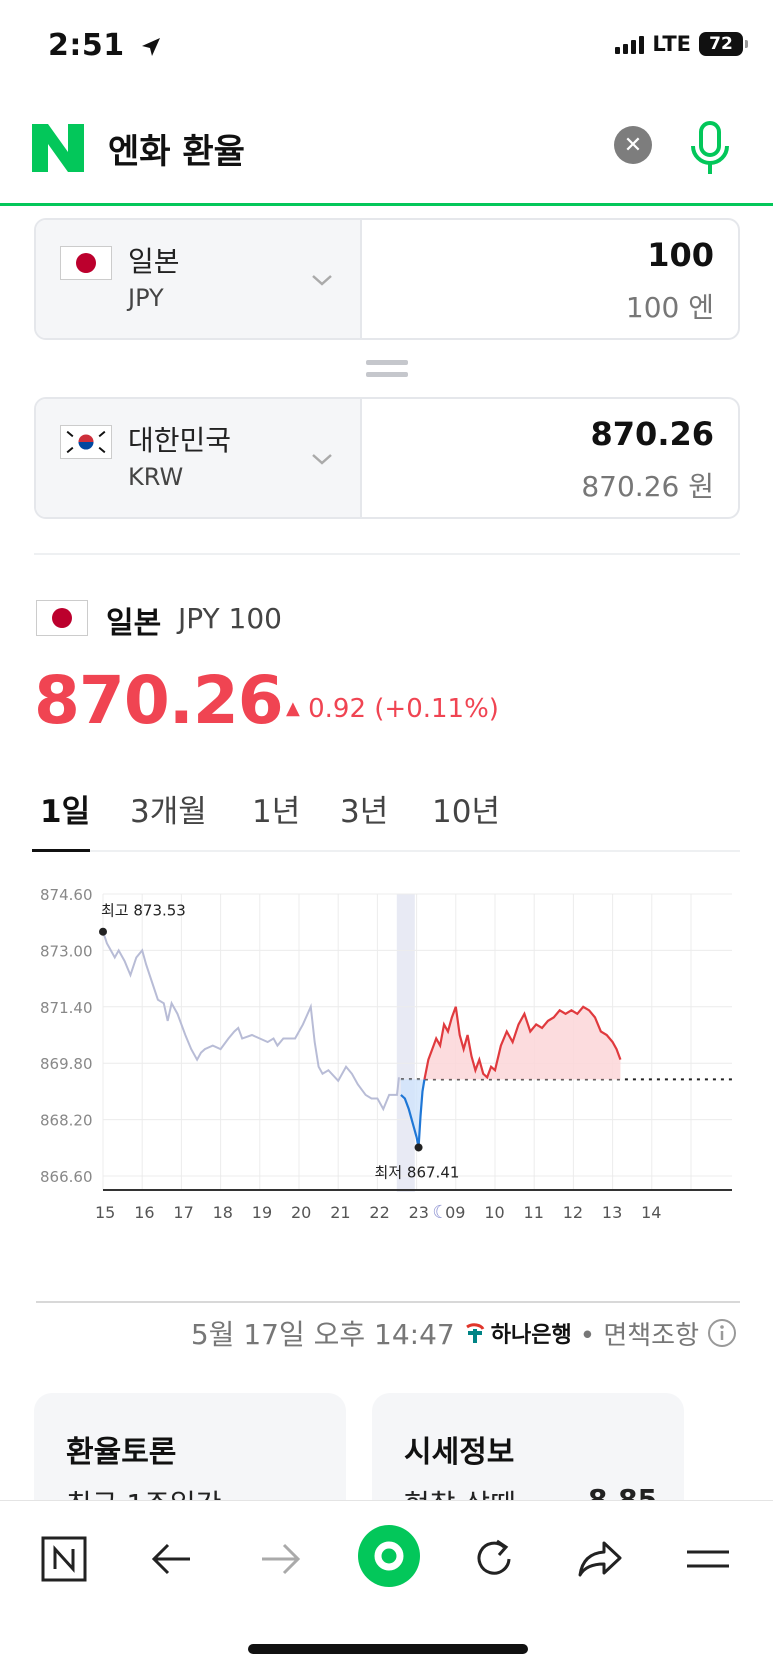 This screenshot has width=773, height=1674. Describe the element at coordinates (387, 369) in the screenshot. I see `equals-icon` at that location.